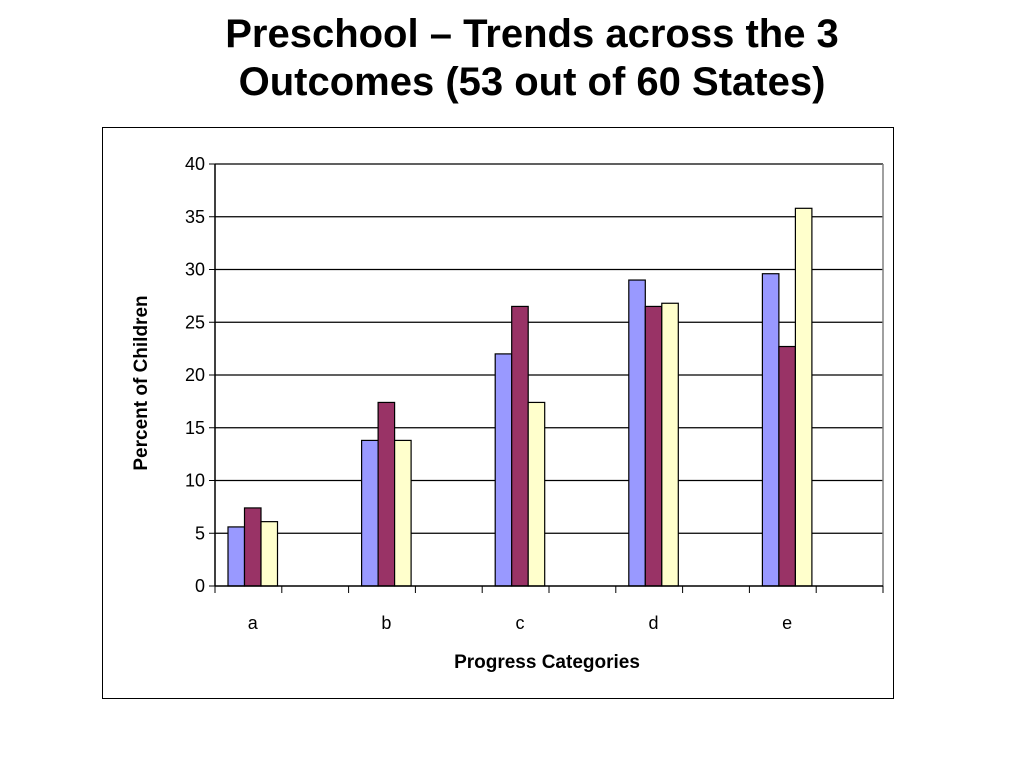  What do you see at coordinates (503, 470) in the screenshot?
I see `bar-series-1-c` at bounding box center [503, 470].